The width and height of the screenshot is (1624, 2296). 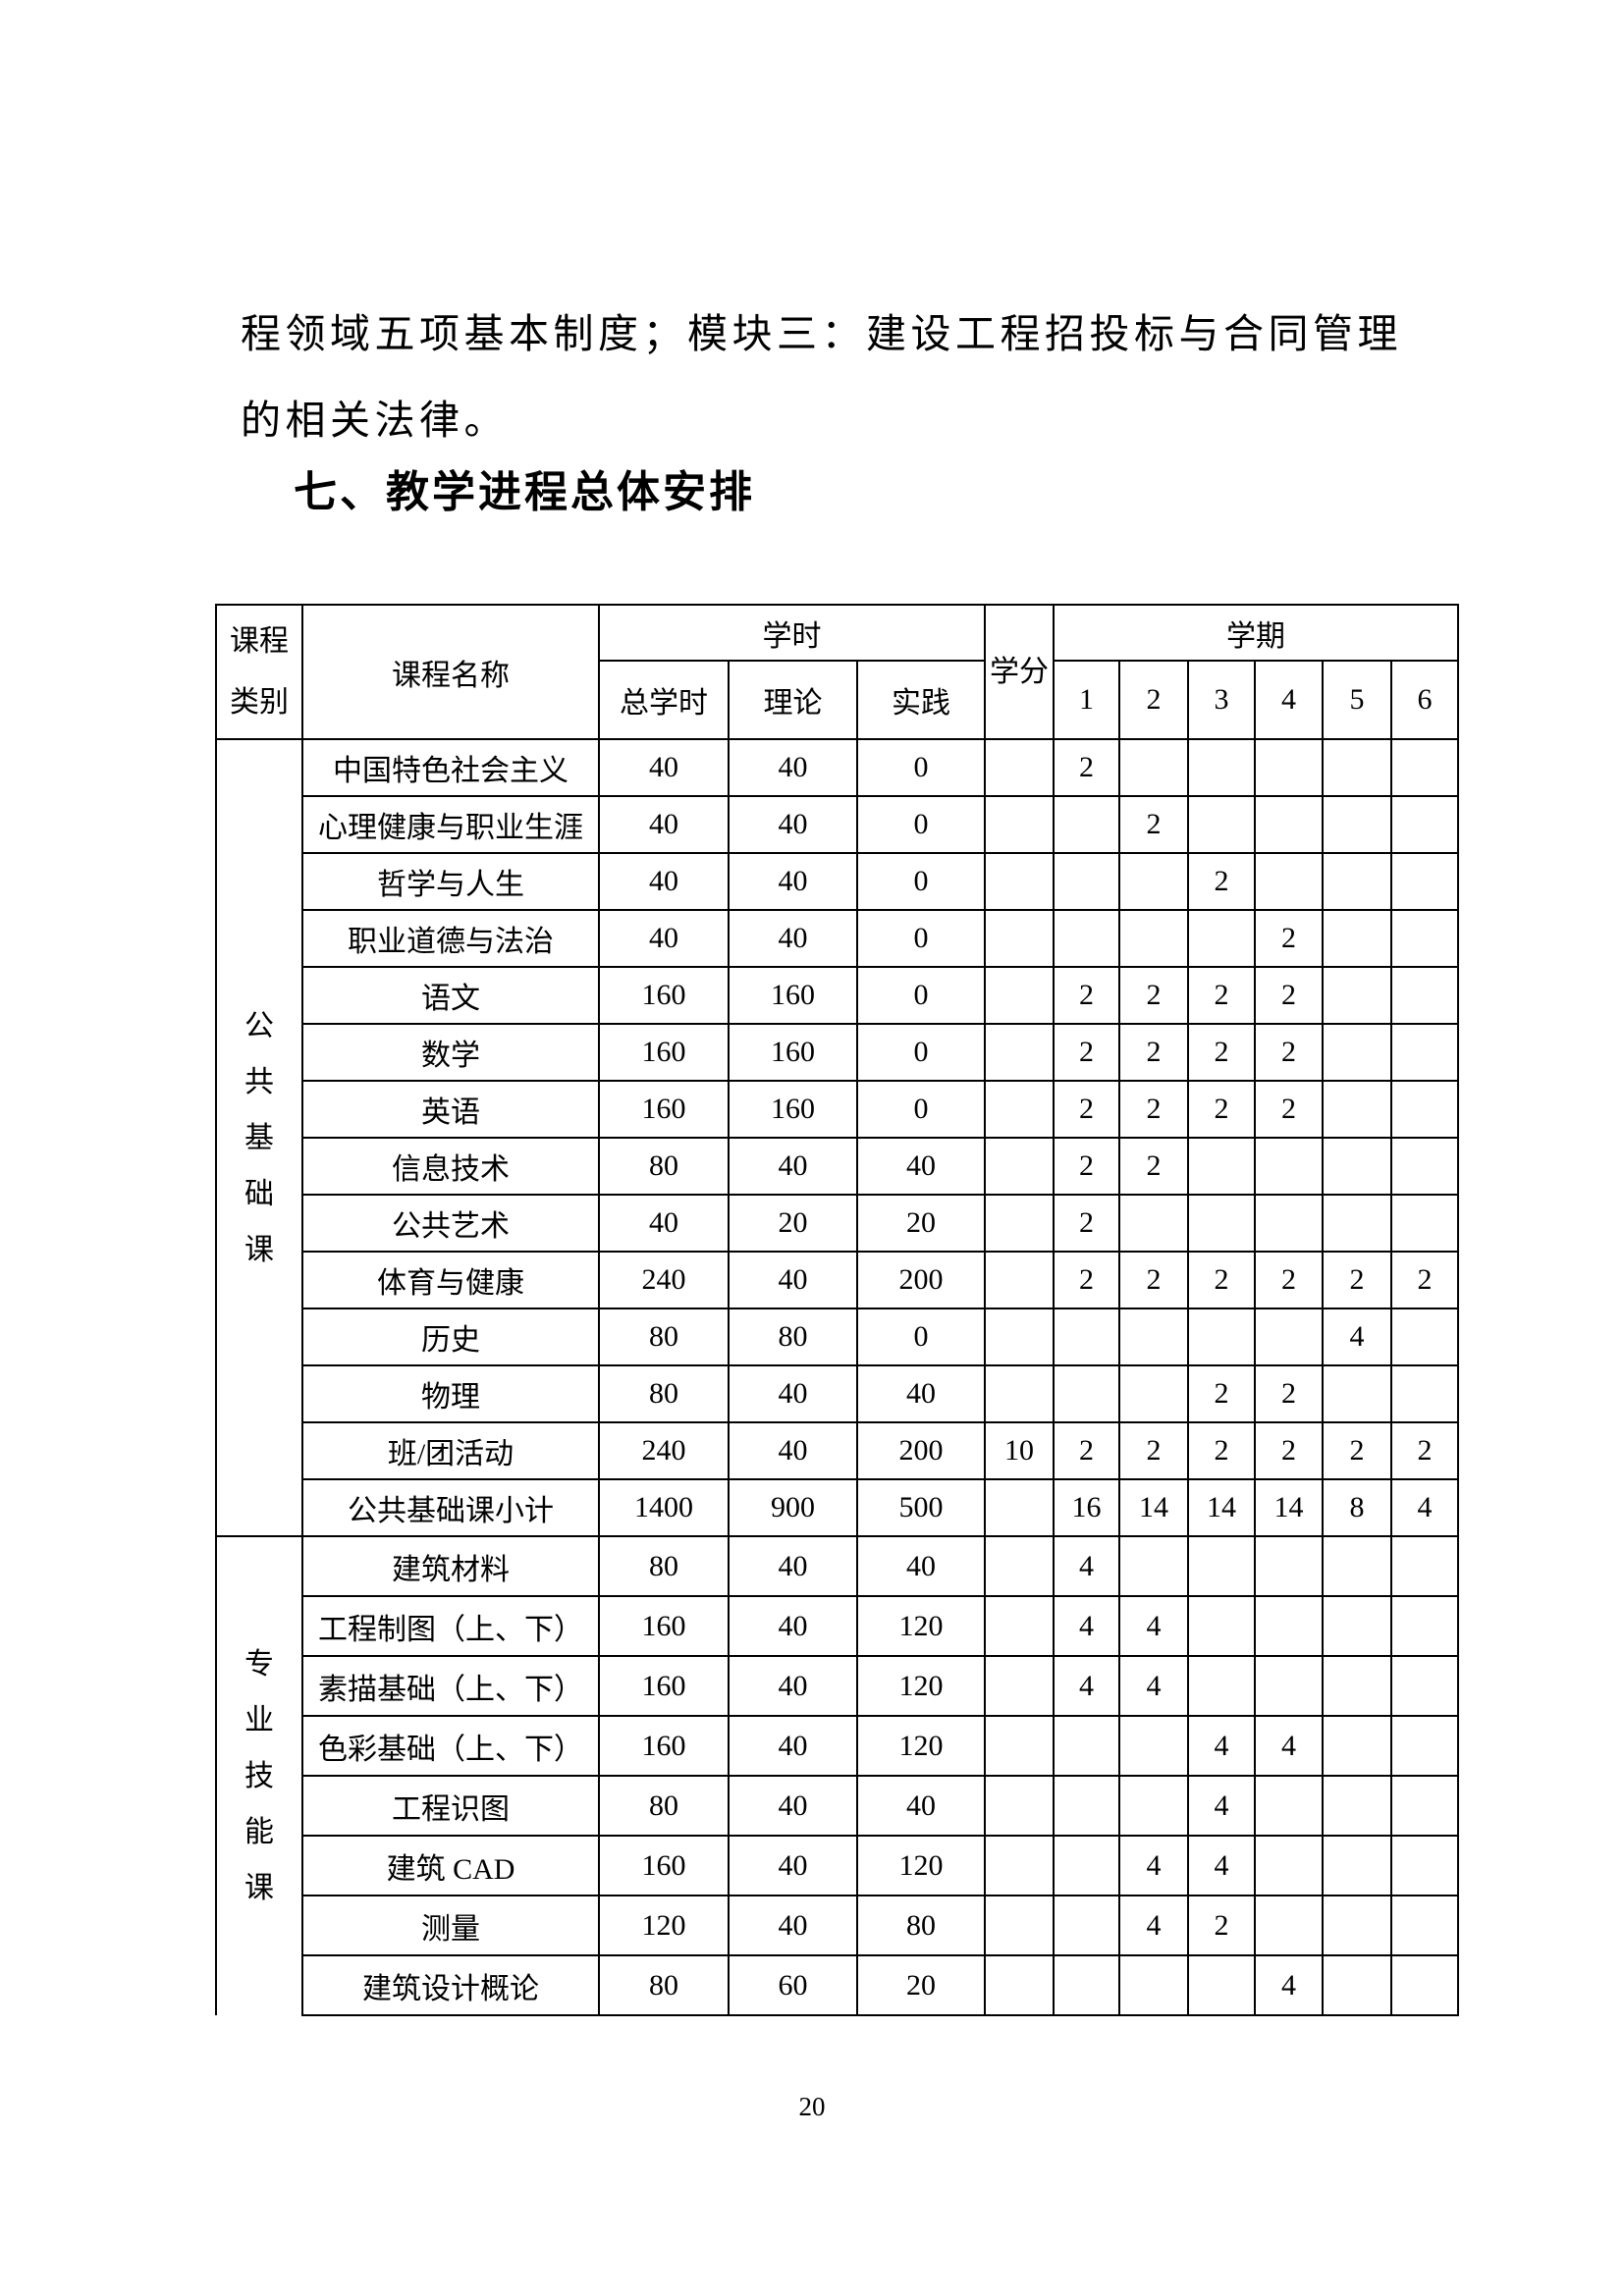 What do you see at coordinates (450, 1053) in the screenshot?
I see `course-name-cell: 数学` at bounding box center [450, 1053].